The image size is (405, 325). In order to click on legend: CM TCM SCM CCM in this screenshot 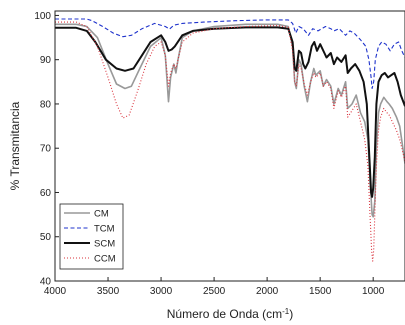, I will do `click(91, 236)`.